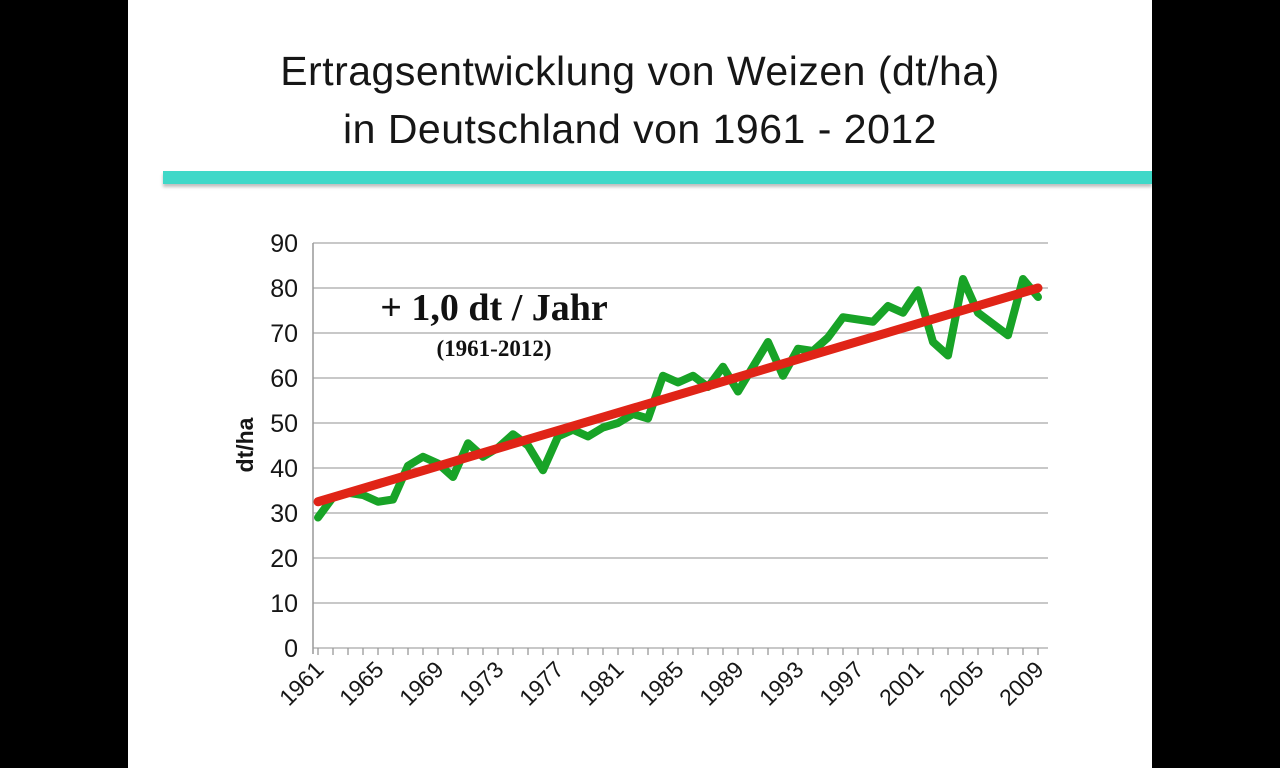 The image size is (1280, 768). Describe the element at coordinates (245, 445) in the screenshot. I see `y-axis-title: dt/ha` at that location.